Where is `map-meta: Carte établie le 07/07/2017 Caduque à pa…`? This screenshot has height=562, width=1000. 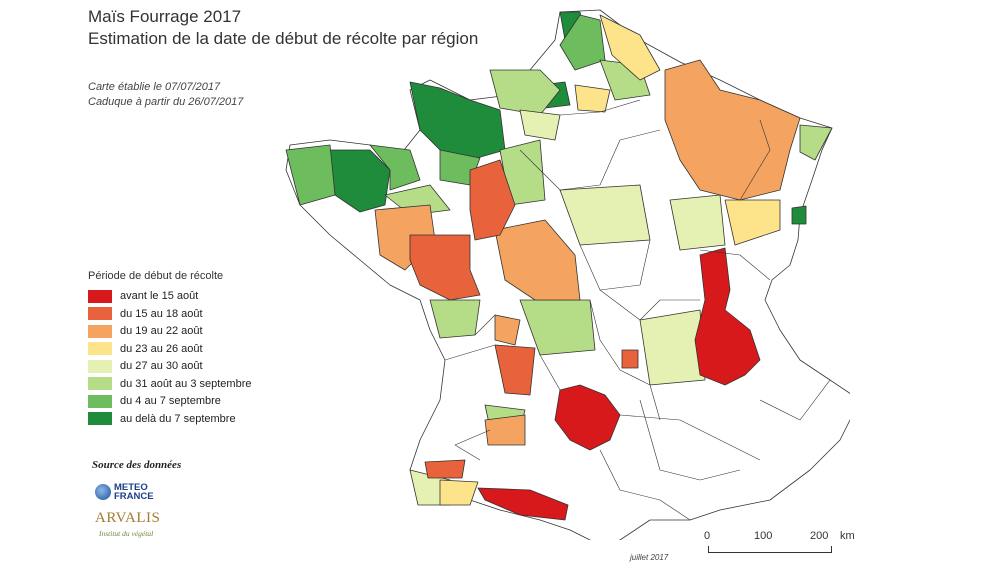 map-meta: Carte établie le 07/07/2017 Caduque à pa… is located at coordinates (165, 95).